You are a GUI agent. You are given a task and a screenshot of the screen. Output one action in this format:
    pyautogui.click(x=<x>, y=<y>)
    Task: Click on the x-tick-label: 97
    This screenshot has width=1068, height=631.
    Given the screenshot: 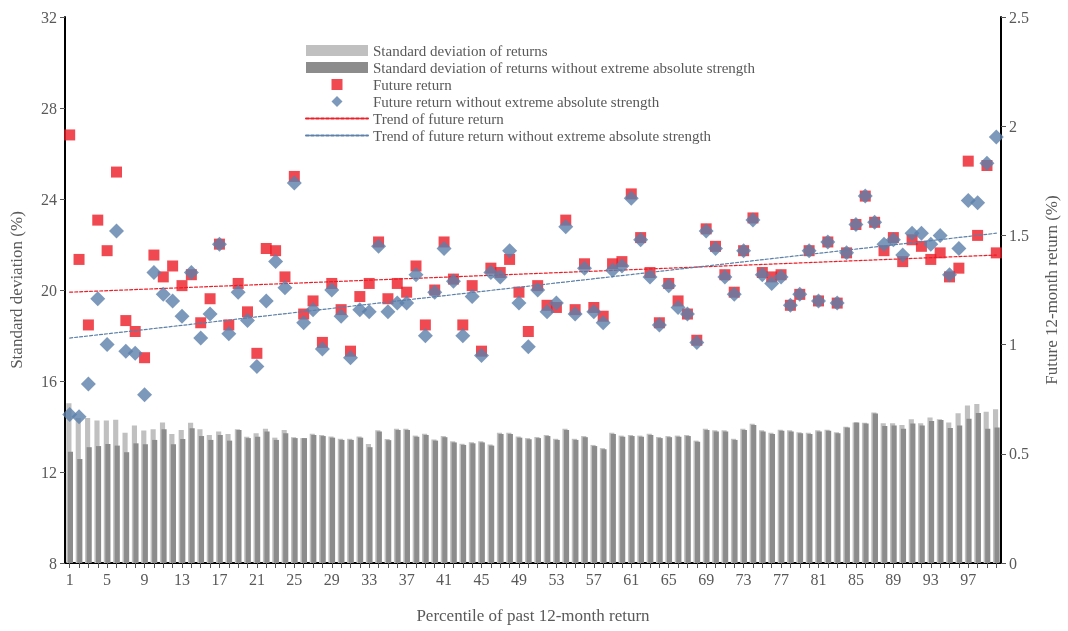 What is the action you would take?
    pyautogui.click(x=968, y=579)
    